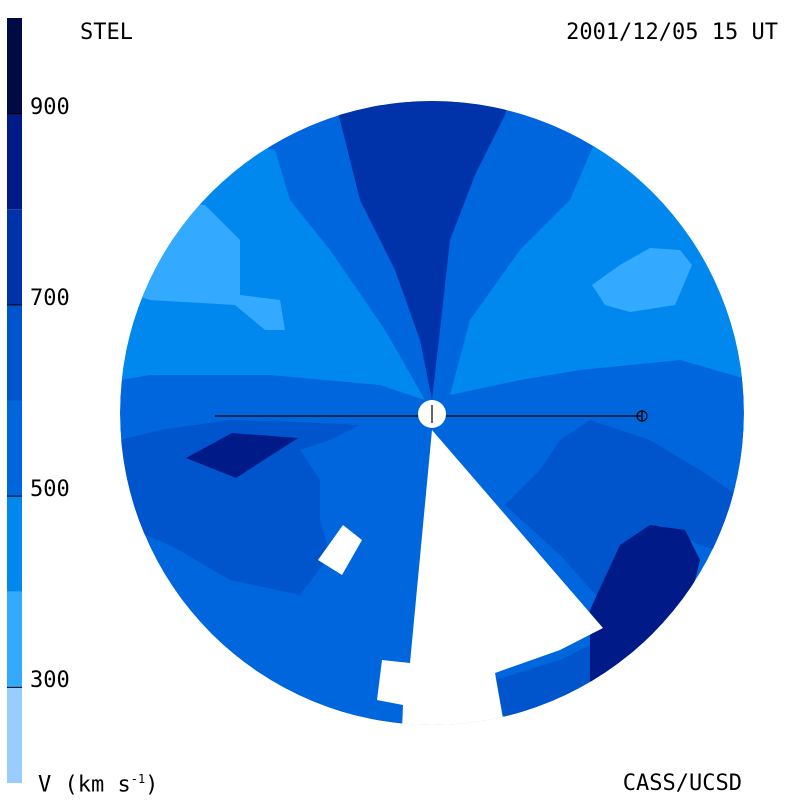  What do you see at coordinates (138, 779) in the screenshot?
I see `unit-exponent: -1` at bounding box center [138, 779].